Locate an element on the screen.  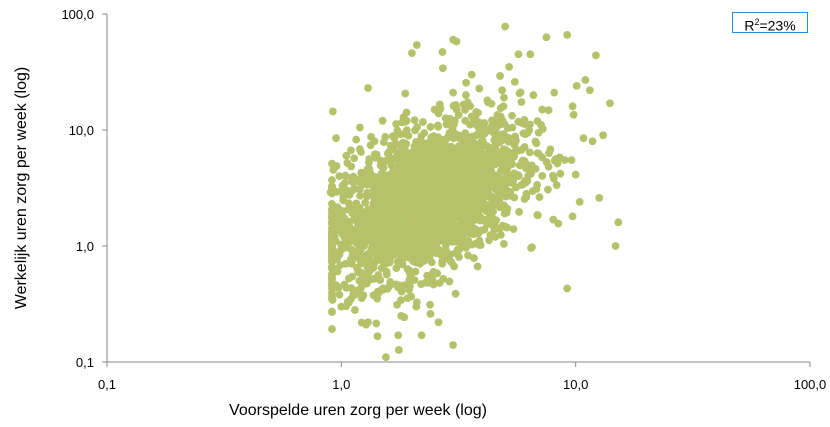
y-tick-label: 100,0 is located at coordinates (77, 14).